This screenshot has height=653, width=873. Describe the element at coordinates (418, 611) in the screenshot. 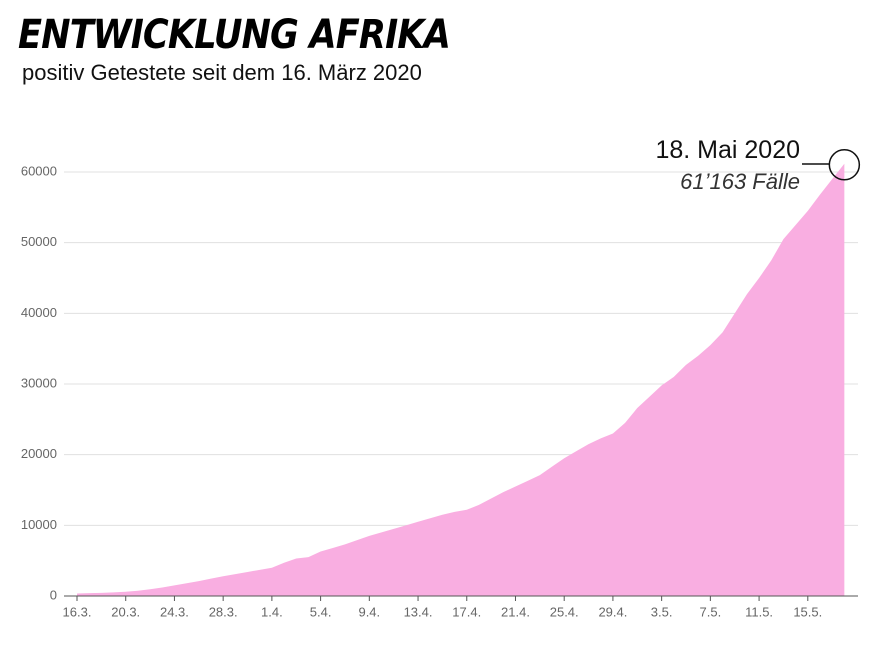

I see `x-tick-label: 13.4.` at that location.